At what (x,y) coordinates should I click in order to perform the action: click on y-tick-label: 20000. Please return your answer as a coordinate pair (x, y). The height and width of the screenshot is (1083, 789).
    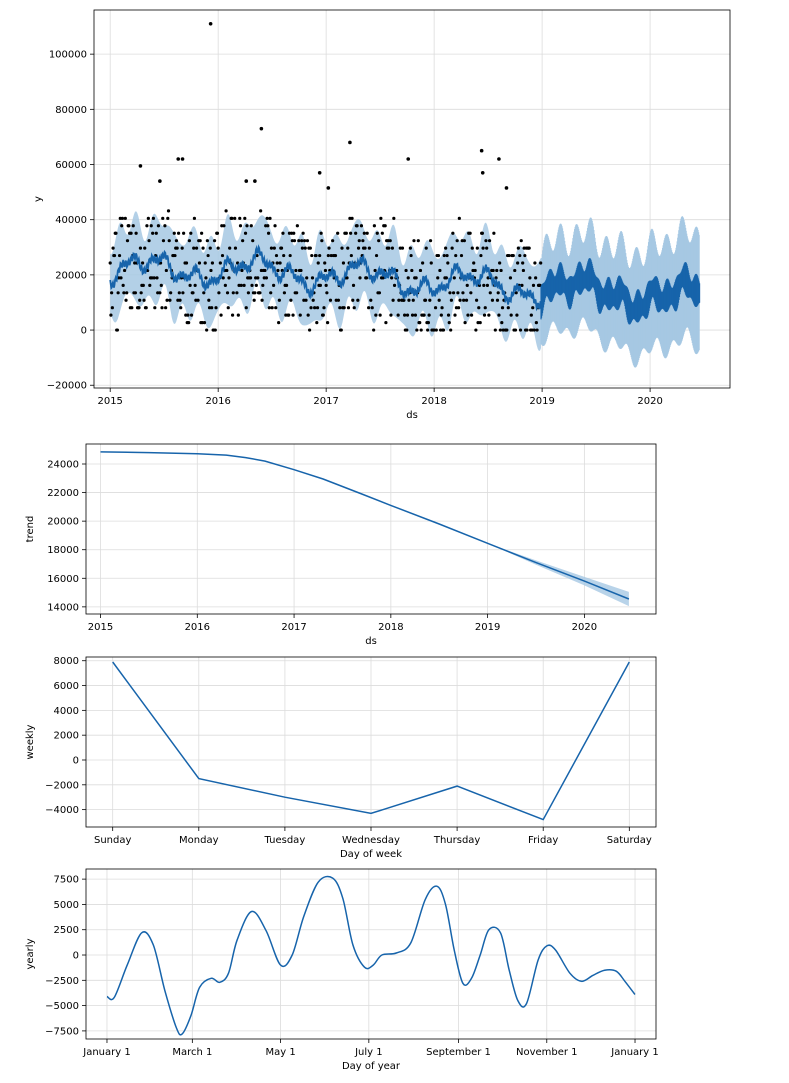
    Looking at the image, I should click on (71, 275).